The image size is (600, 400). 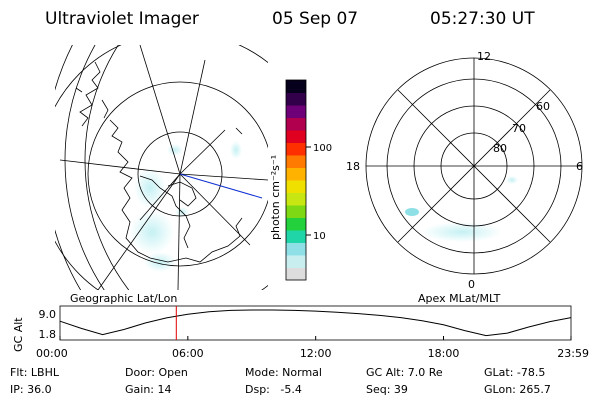 I want to click on timeline-xtick-label: 18:00, so click(x=444, y=353).